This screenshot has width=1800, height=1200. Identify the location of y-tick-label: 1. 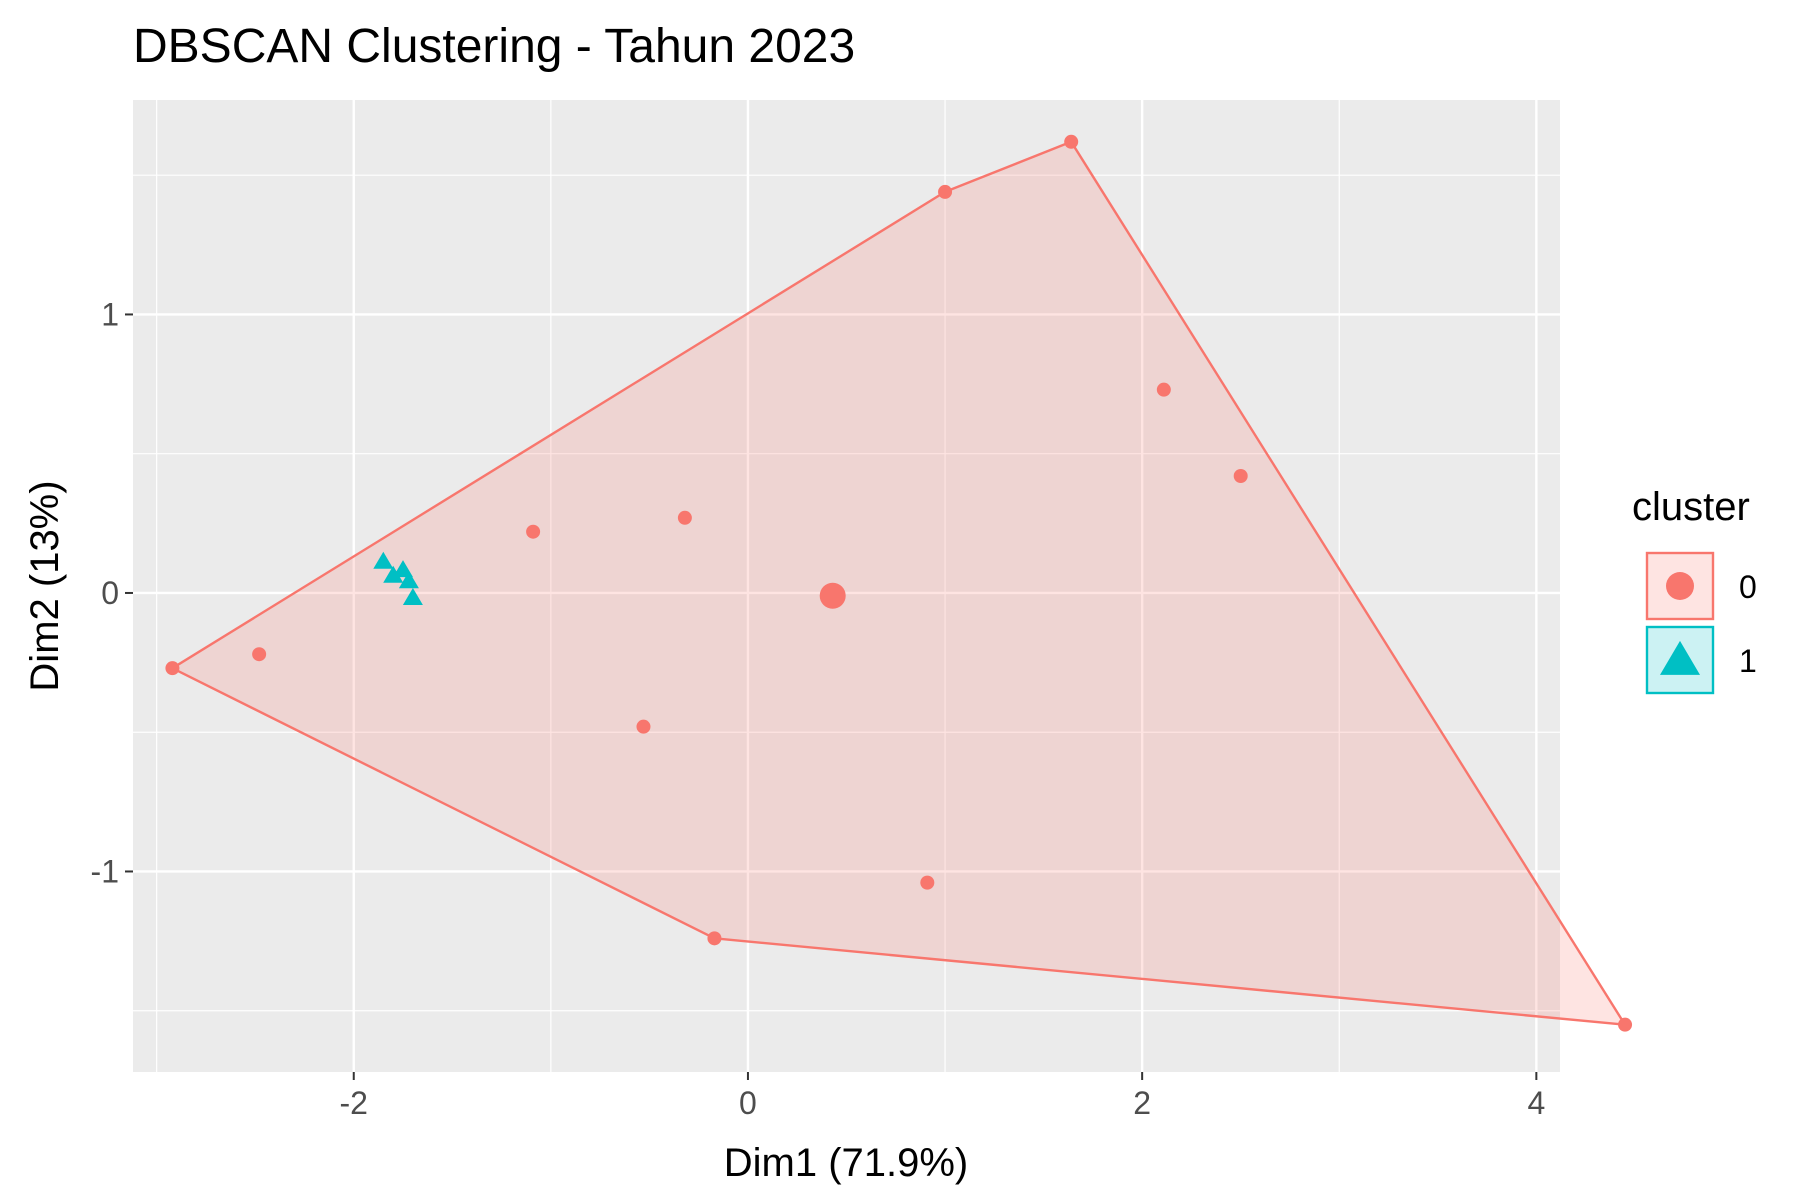
(110, 314).